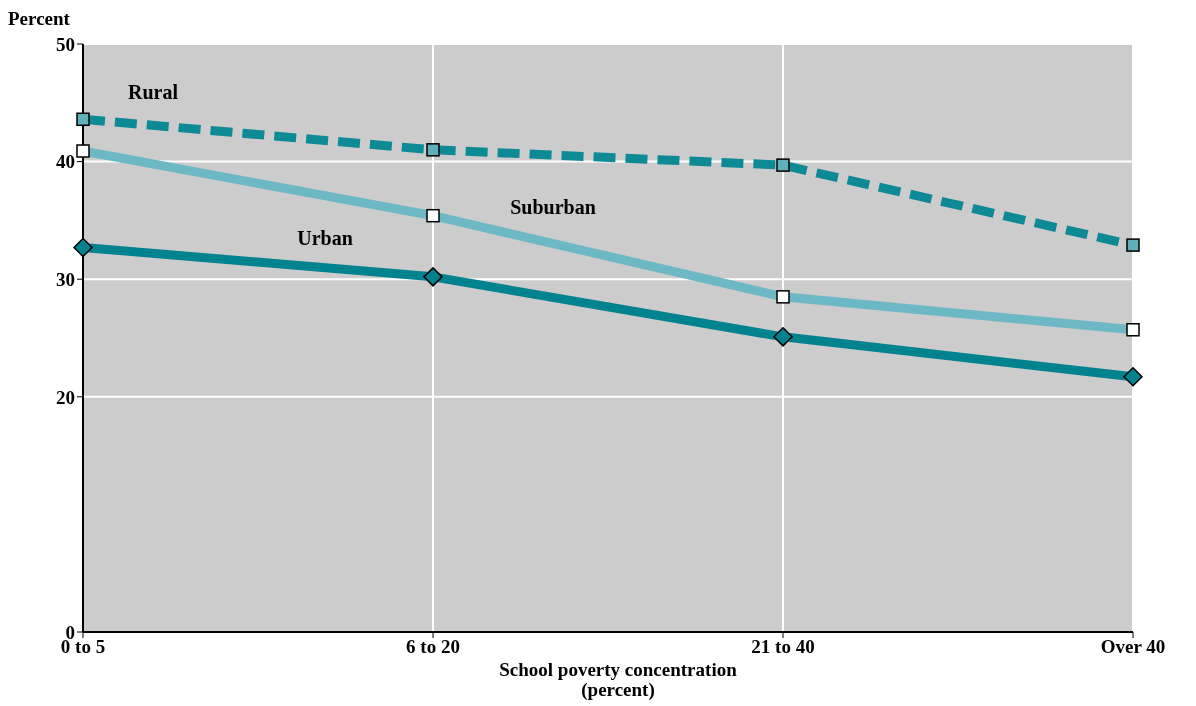  What do you see at coordinates (65, 44) in the screenshot?
I see `y-tick-label: 50` at bounding box center [65, 44].